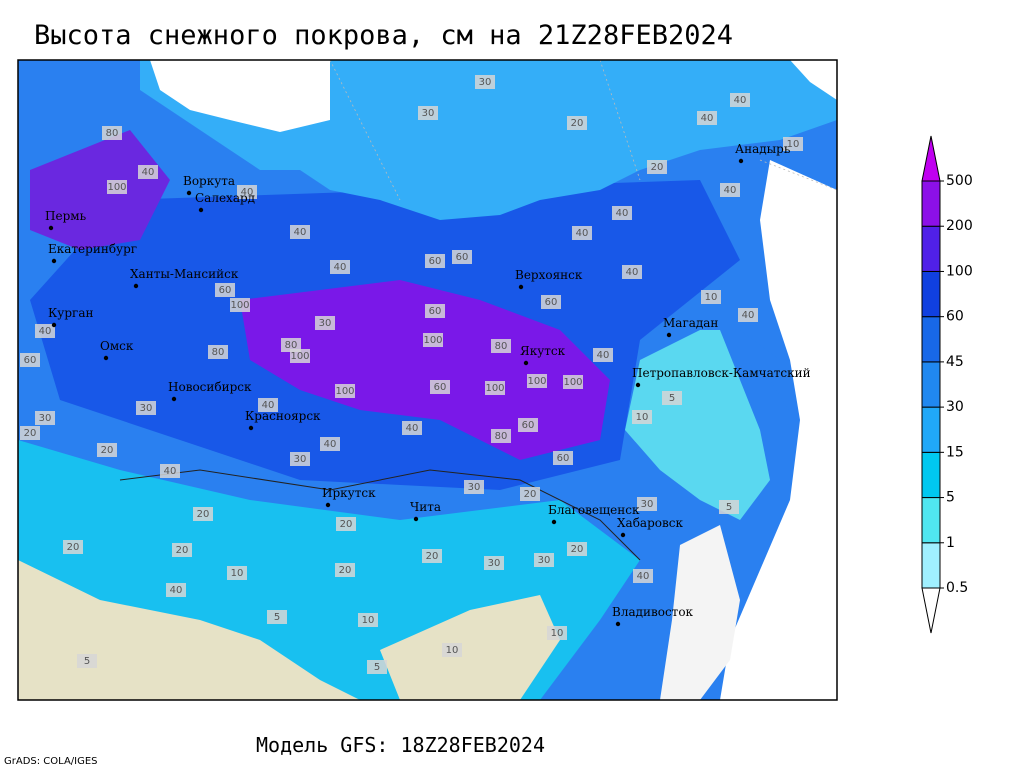  I want to click on city-name: Курган, so click(70, 313).